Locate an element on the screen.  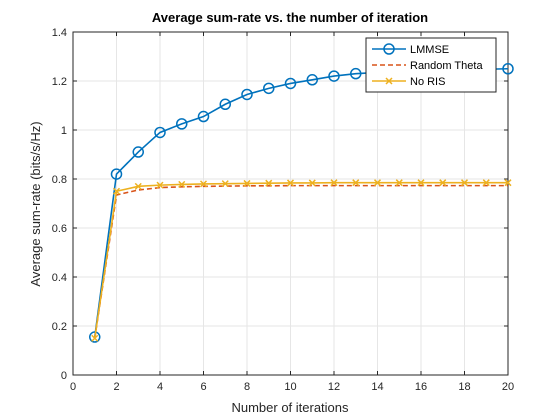
x-tick-label: 4 is located at coordinates (160, 387).